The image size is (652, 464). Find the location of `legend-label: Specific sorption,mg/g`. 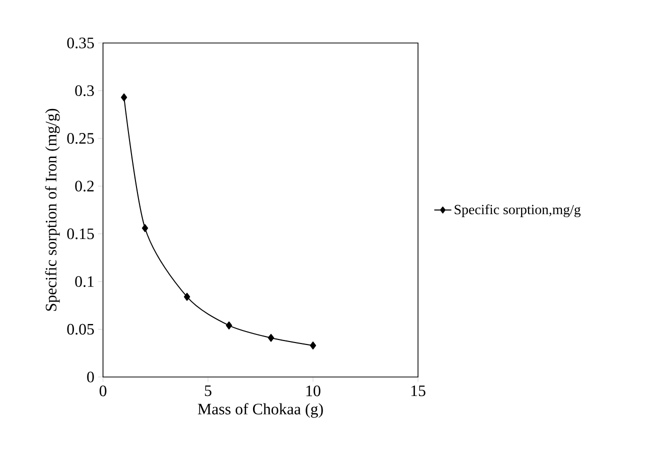

legend-label: Specific sorption,mg/g is located at coordinates (517, 211).